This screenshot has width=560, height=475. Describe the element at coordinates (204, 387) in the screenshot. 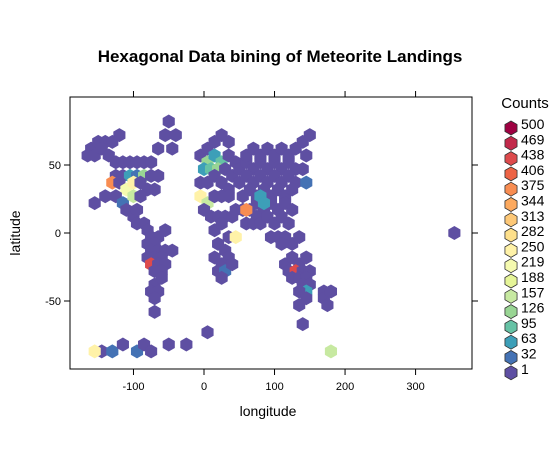

I see `x-tick-label: 0` at that location.